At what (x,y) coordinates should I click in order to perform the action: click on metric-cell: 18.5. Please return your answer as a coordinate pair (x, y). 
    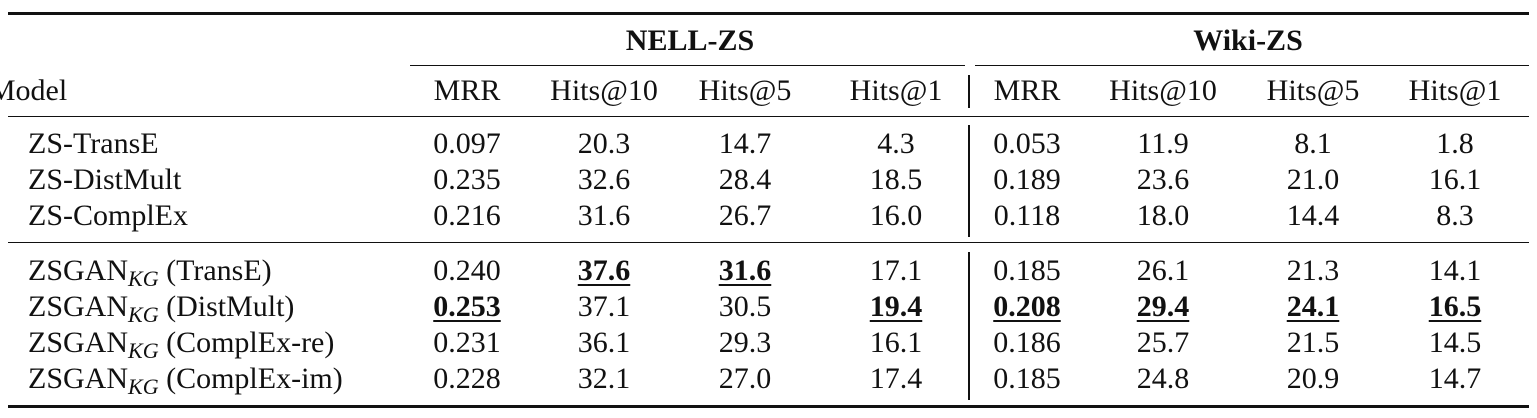
    Looking at the image, I should click on (896, 179).